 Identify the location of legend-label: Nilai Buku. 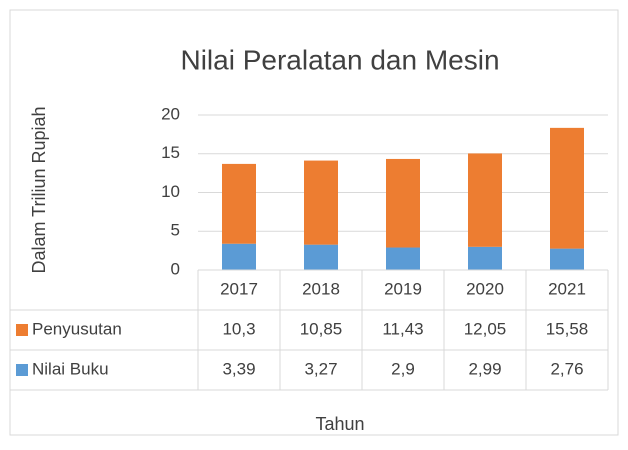
(70, 368).